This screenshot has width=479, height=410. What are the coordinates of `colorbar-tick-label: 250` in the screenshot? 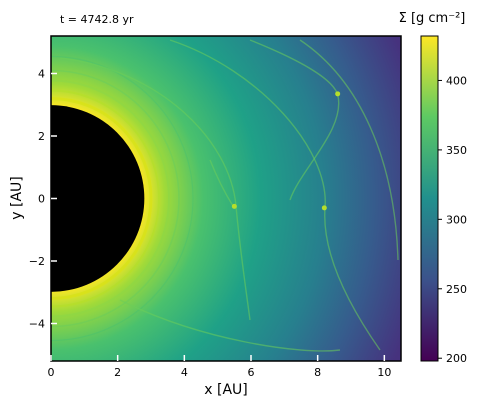 It's located at (456, 289).